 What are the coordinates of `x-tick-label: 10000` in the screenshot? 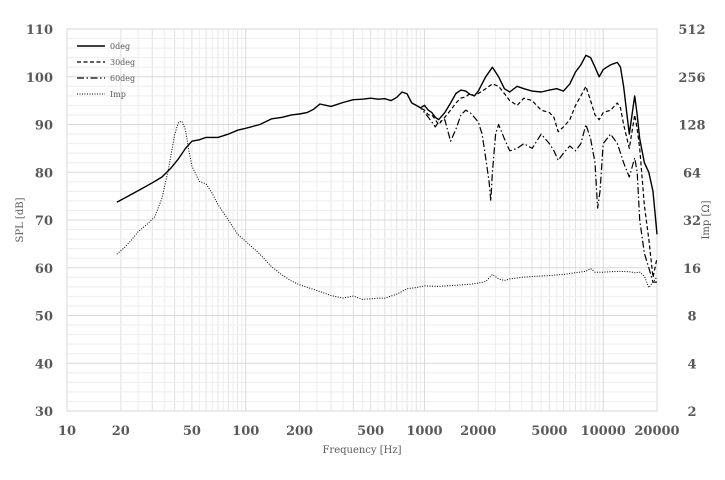 It's located at (603, 431).